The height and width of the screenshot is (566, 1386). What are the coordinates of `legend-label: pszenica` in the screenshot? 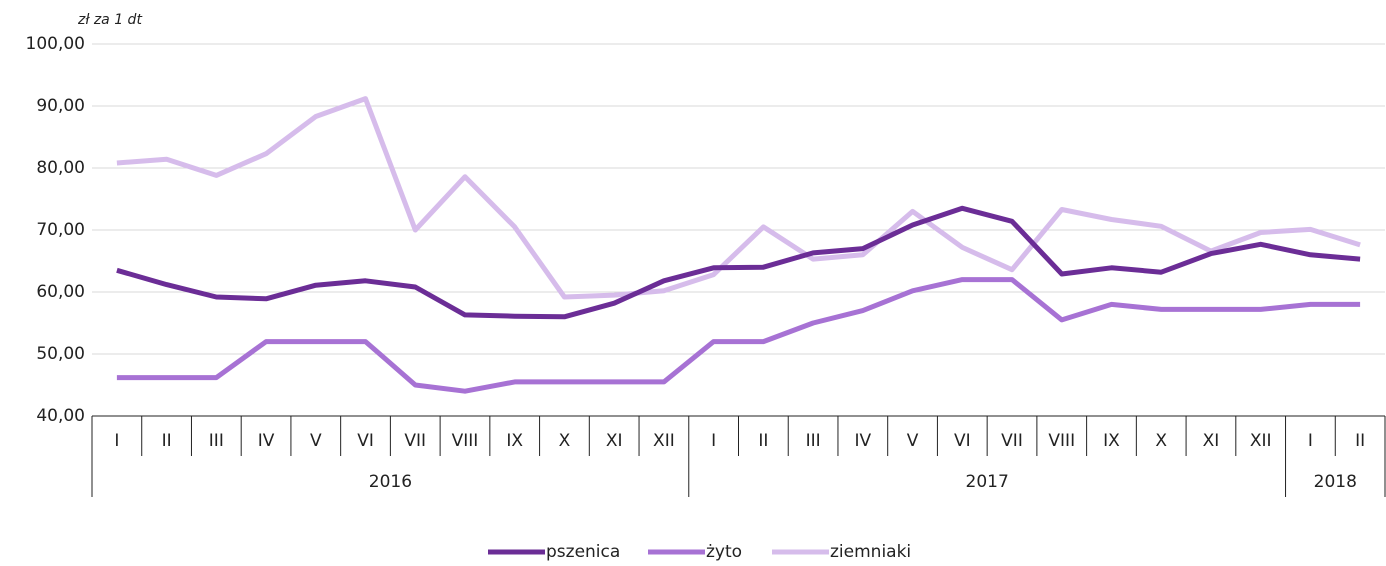 It's located at (583, 552).